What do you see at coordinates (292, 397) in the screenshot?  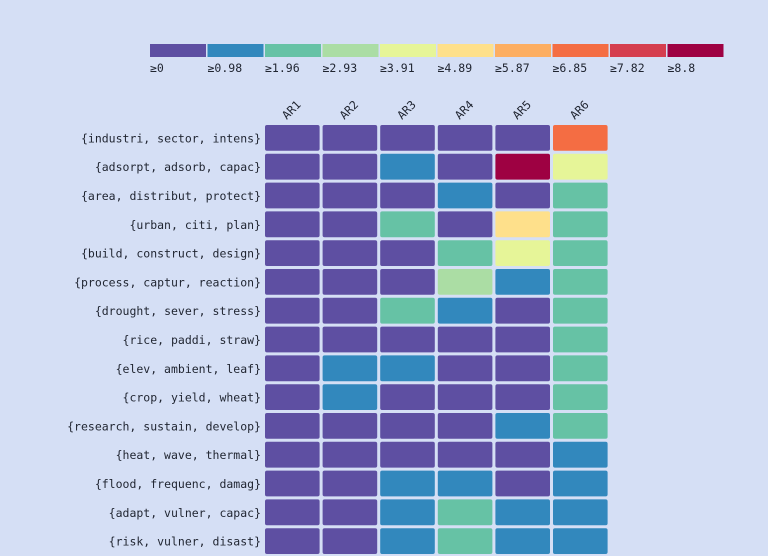 I see `heatmap-cell-r9-c0` at bounding box center [292, 397].